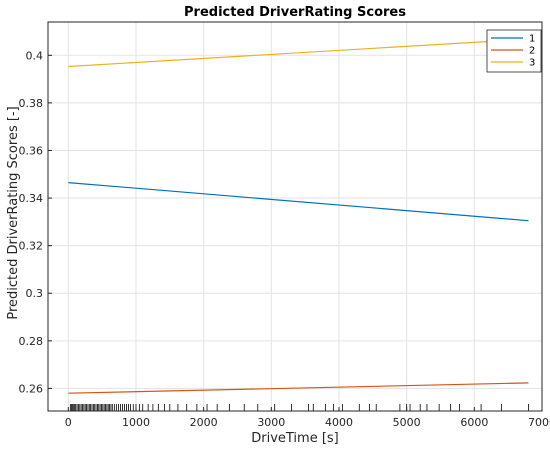 This screenshot has width=550, height=449. I want to click on y-tick-label: 0.32, so click(31, 246).